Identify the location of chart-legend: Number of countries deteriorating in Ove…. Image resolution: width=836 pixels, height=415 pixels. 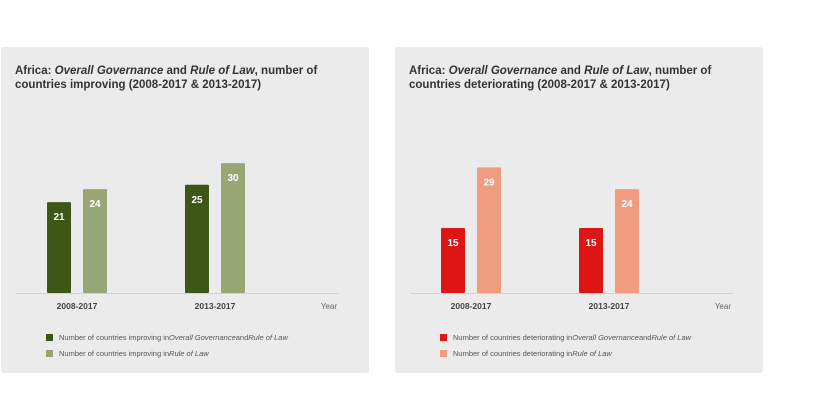
(599, 345).